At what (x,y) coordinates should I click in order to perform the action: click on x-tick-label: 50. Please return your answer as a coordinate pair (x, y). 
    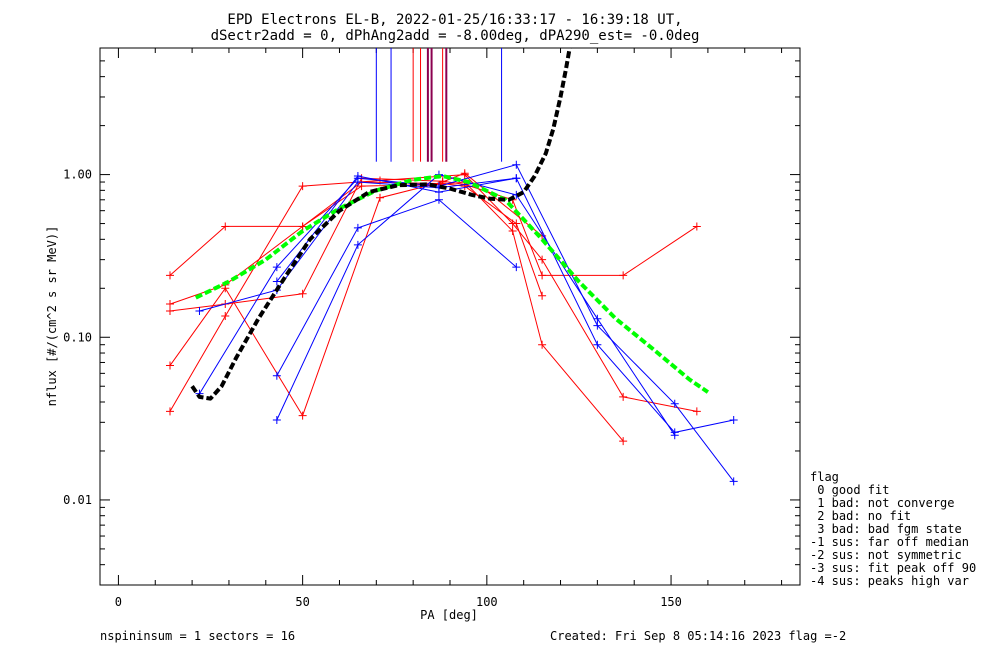
    Looking at the image, I should click on (302, 602).